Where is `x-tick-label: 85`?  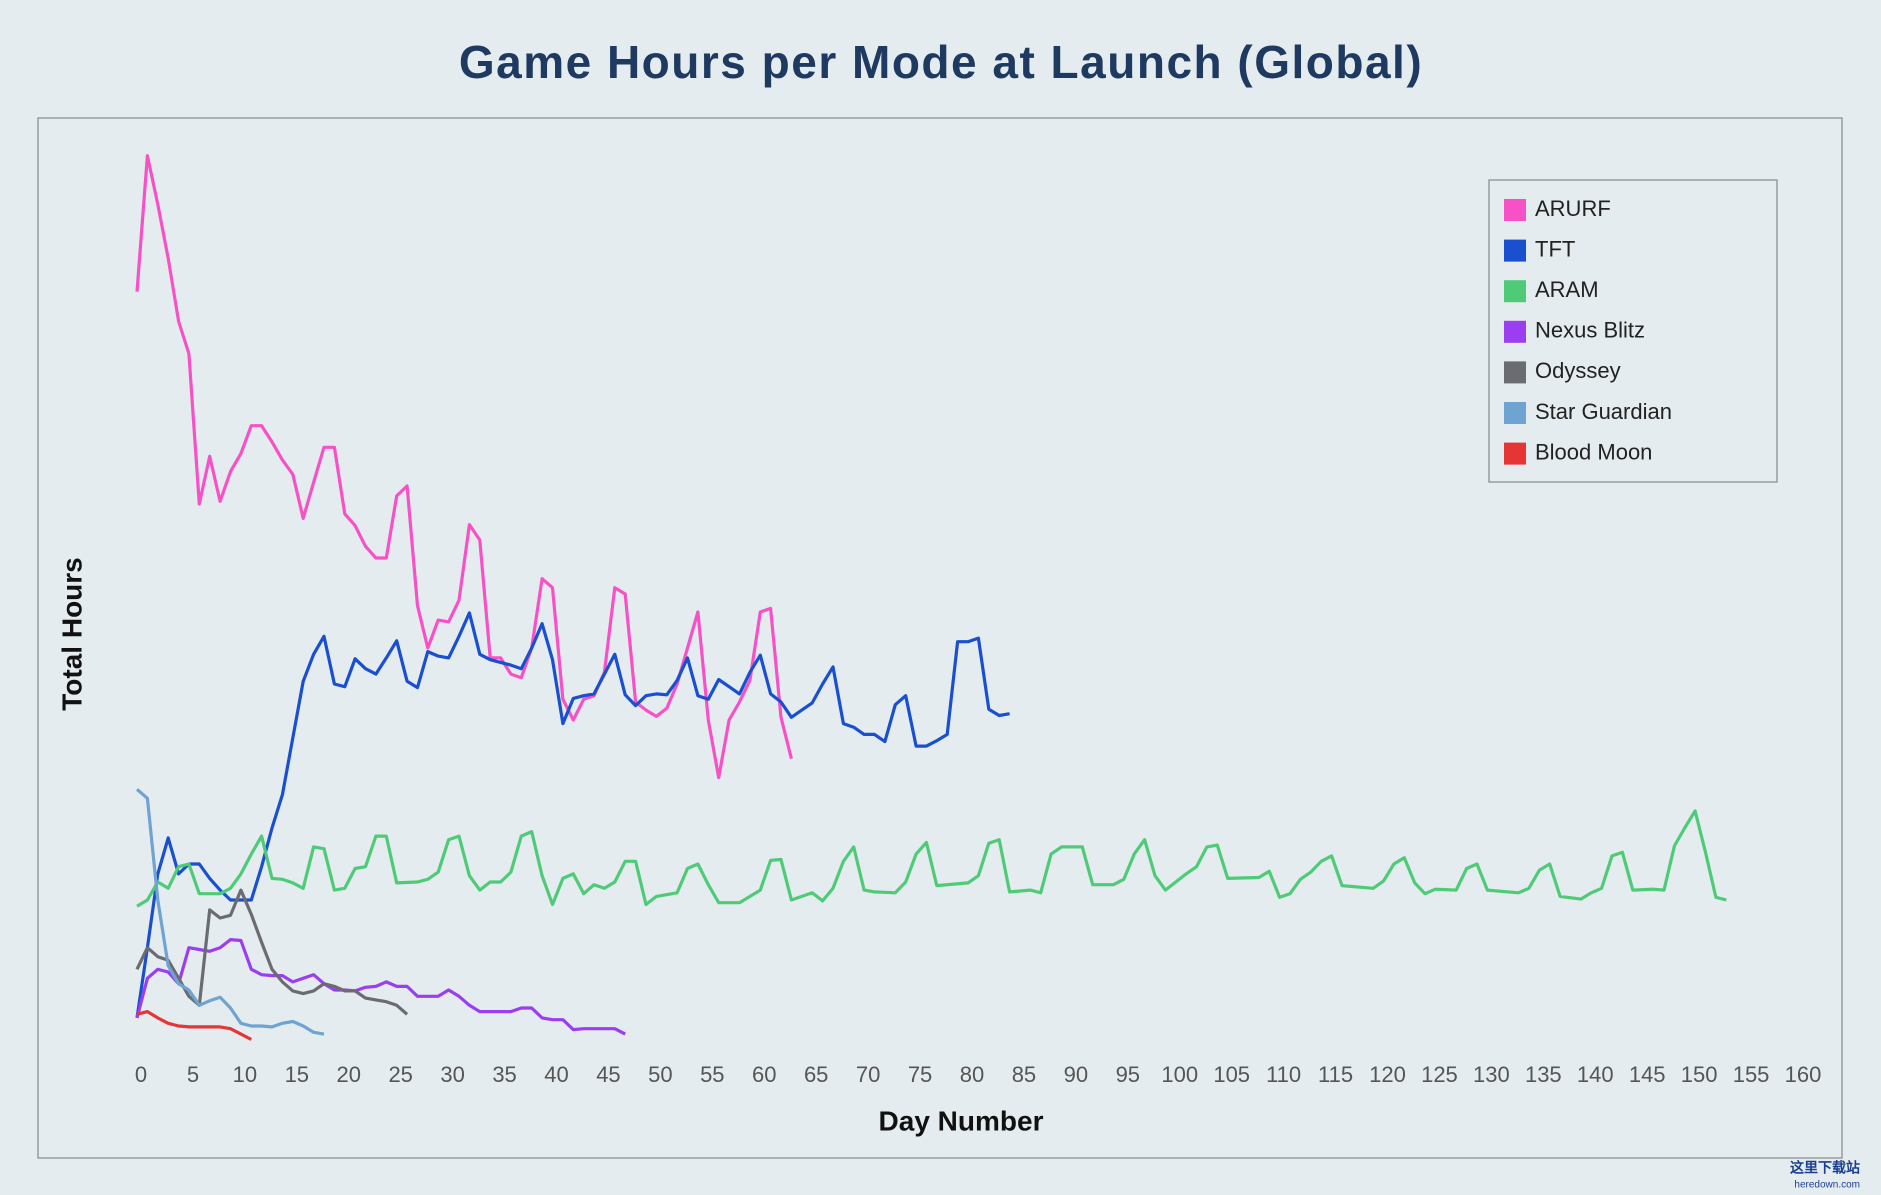 x-tick-label: 85 is located at coordinates (1024, 1074).